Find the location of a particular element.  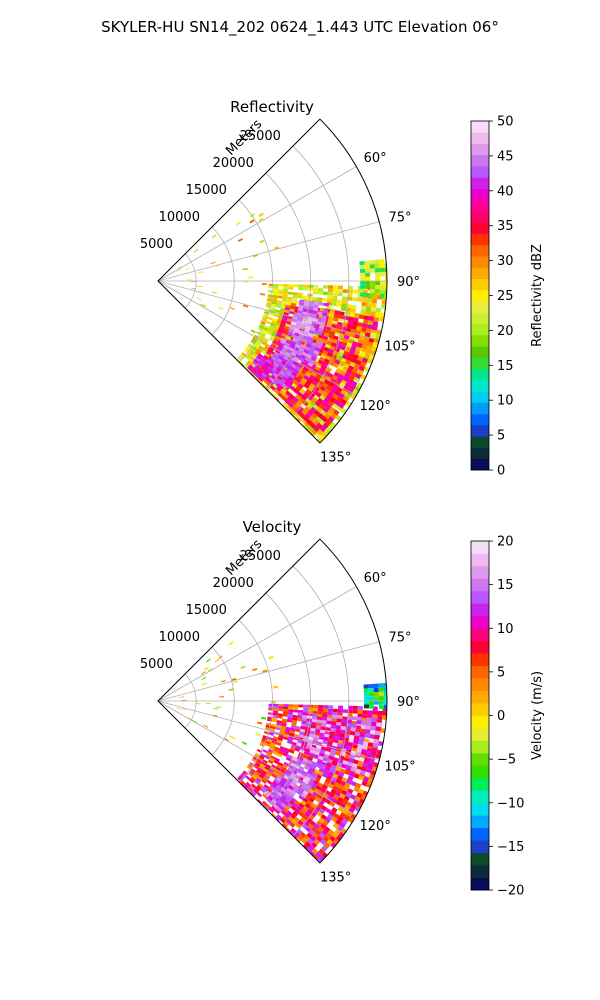

range-tick-label: 20000 is located at coordinates (233, 163).